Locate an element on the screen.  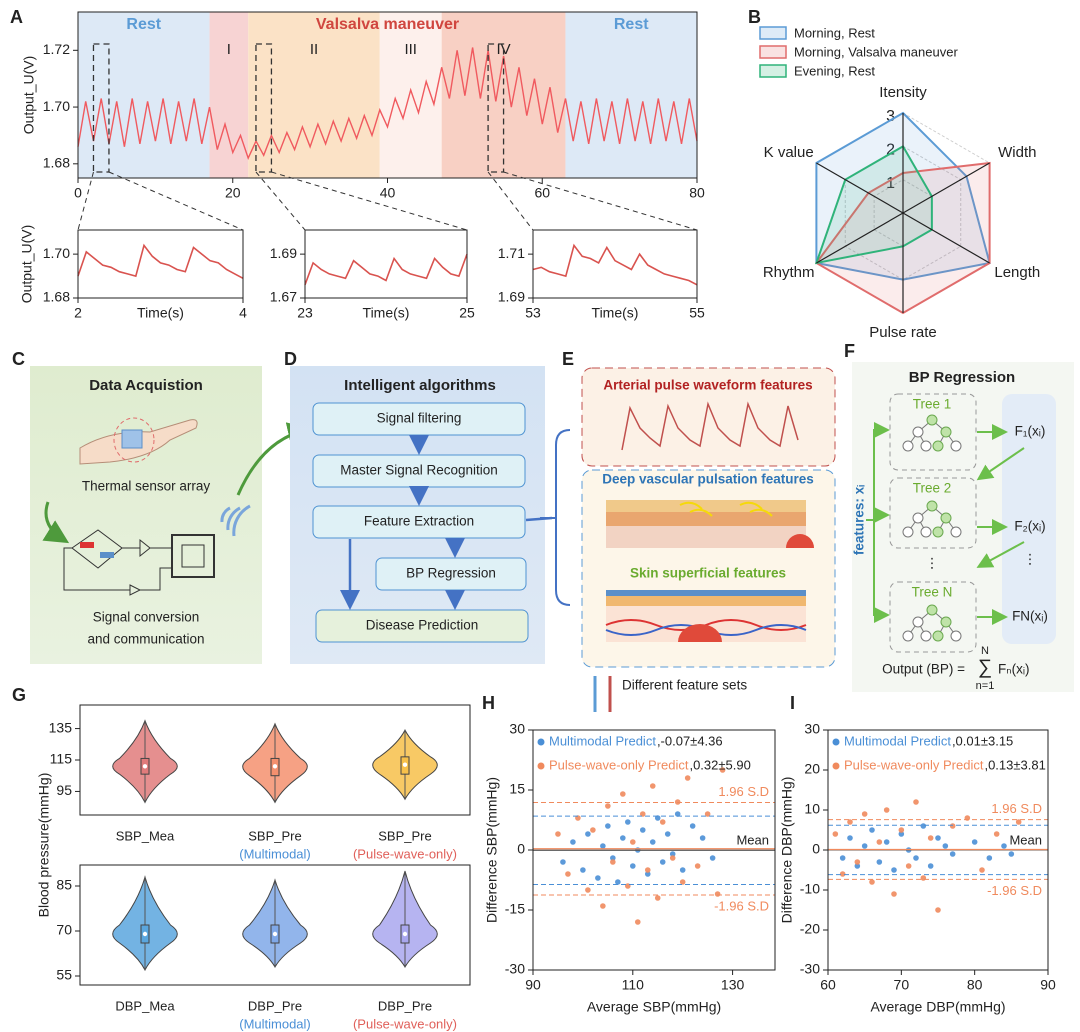
y-tick-label: 95 is located at coordinates (64, 790).